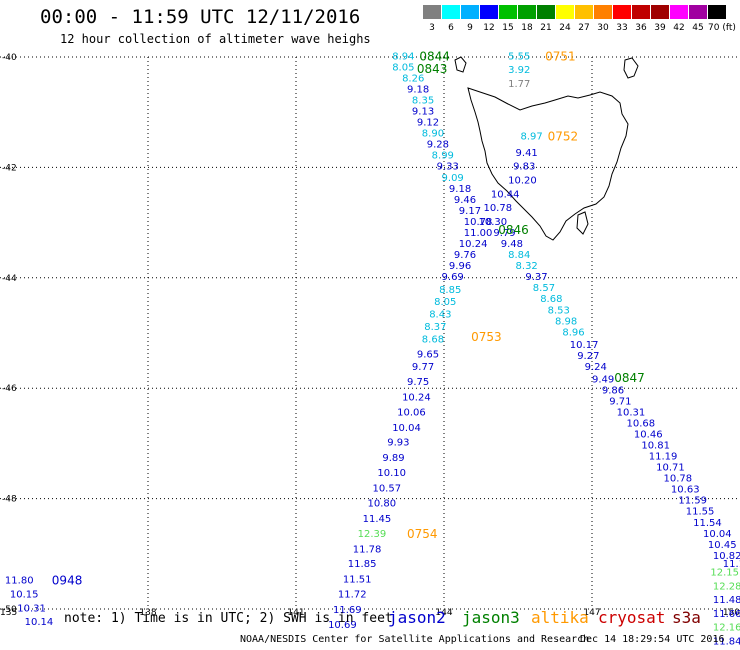 This screenshot has height=650, width=740. Describe the element at coordinates (655, 446) in the screenshot. I see `wave-height-label: 10.81` at that location.